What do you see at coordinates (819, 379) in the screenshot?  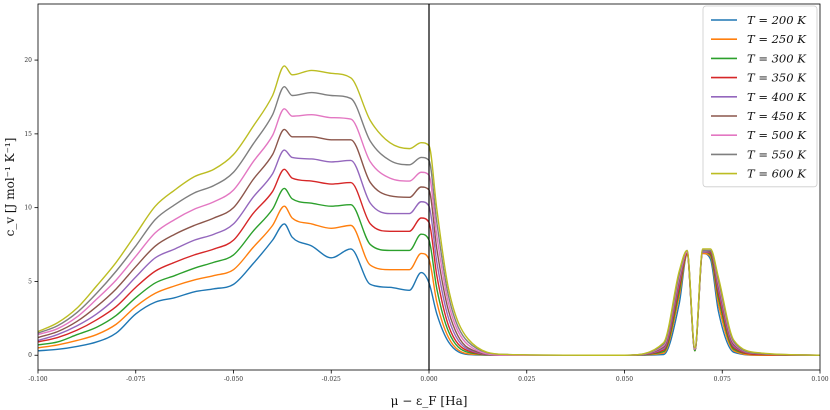 I see `x-tick-label: 0.100` at bounding box center [819, 379].